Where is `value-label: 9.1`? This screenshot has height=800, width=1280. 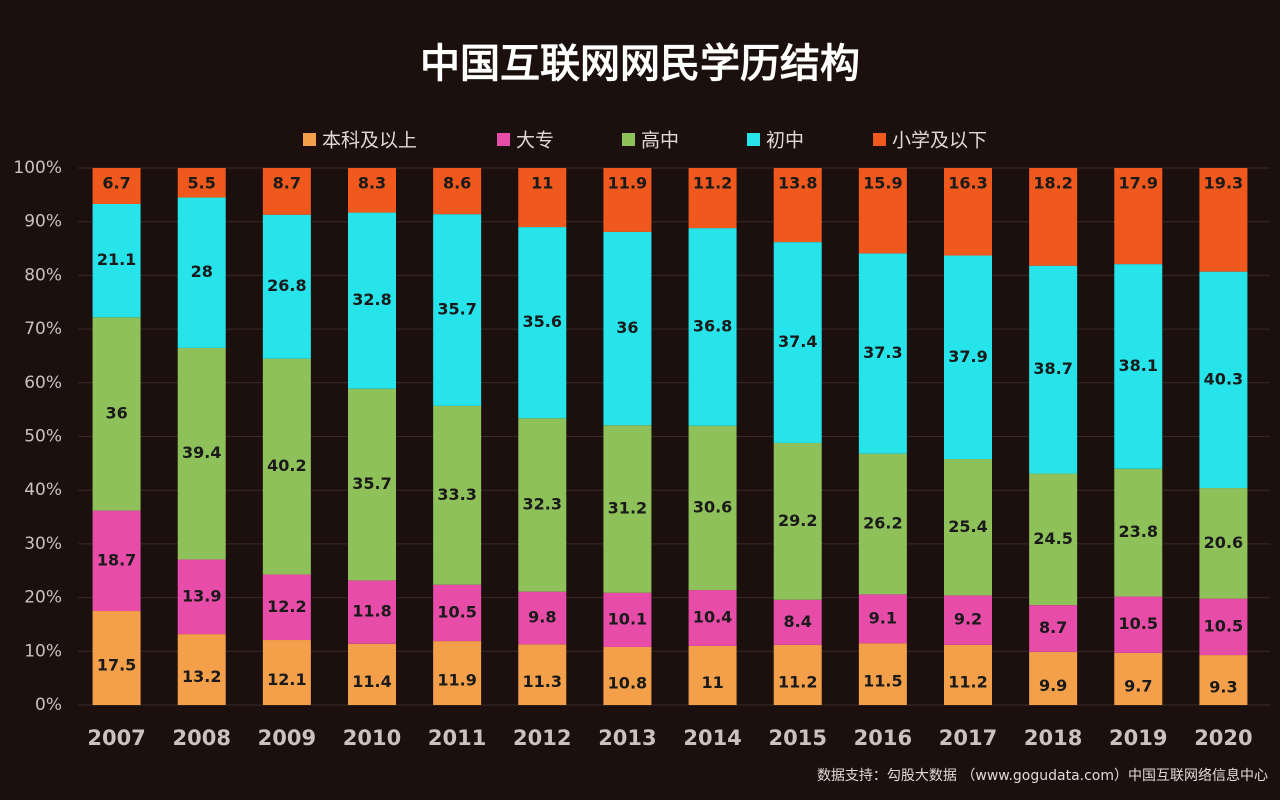
value-label: 9.1 is located at coordinates (883, 617).